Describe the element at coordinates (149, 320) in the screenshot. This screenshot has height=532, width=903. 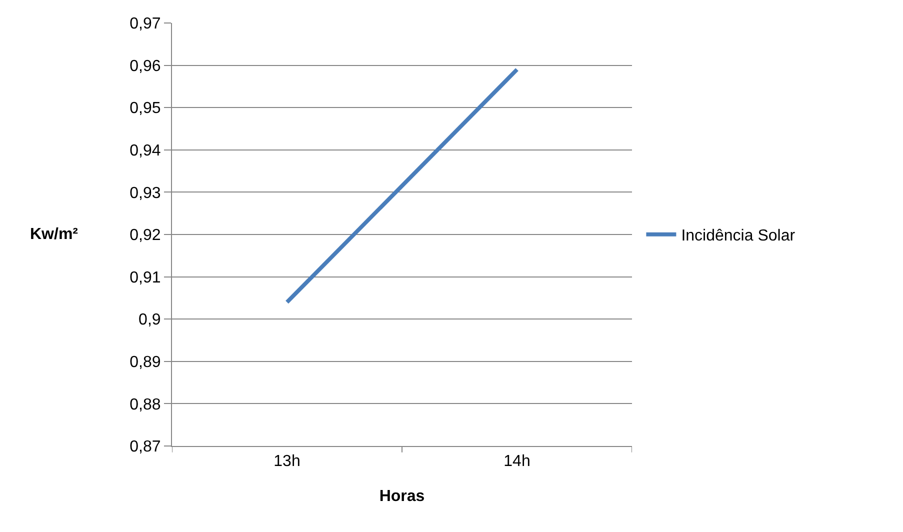
I see `y-tick-label: 0,9` at that location.